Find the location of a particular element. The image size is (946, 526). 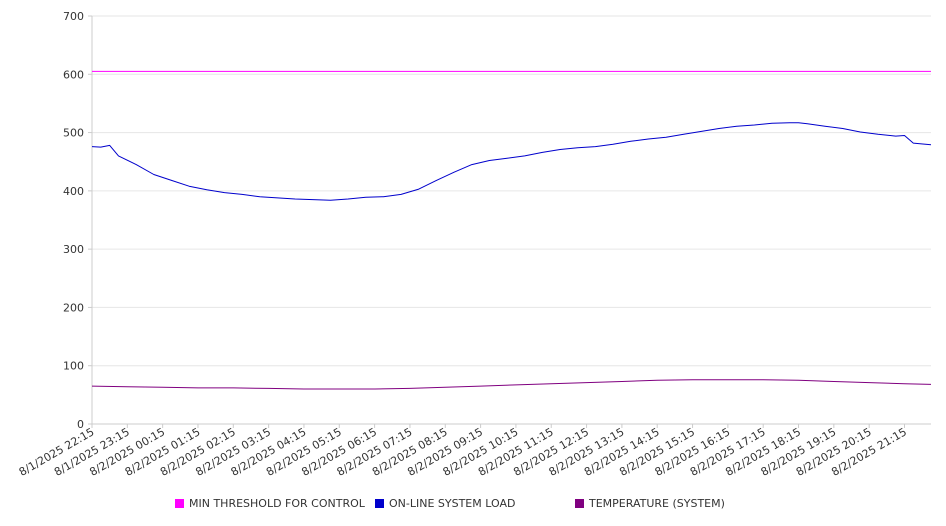

y-axis-ticks: 0 100 200 300 400 500 600 700 is located at coordinates (73, 220).